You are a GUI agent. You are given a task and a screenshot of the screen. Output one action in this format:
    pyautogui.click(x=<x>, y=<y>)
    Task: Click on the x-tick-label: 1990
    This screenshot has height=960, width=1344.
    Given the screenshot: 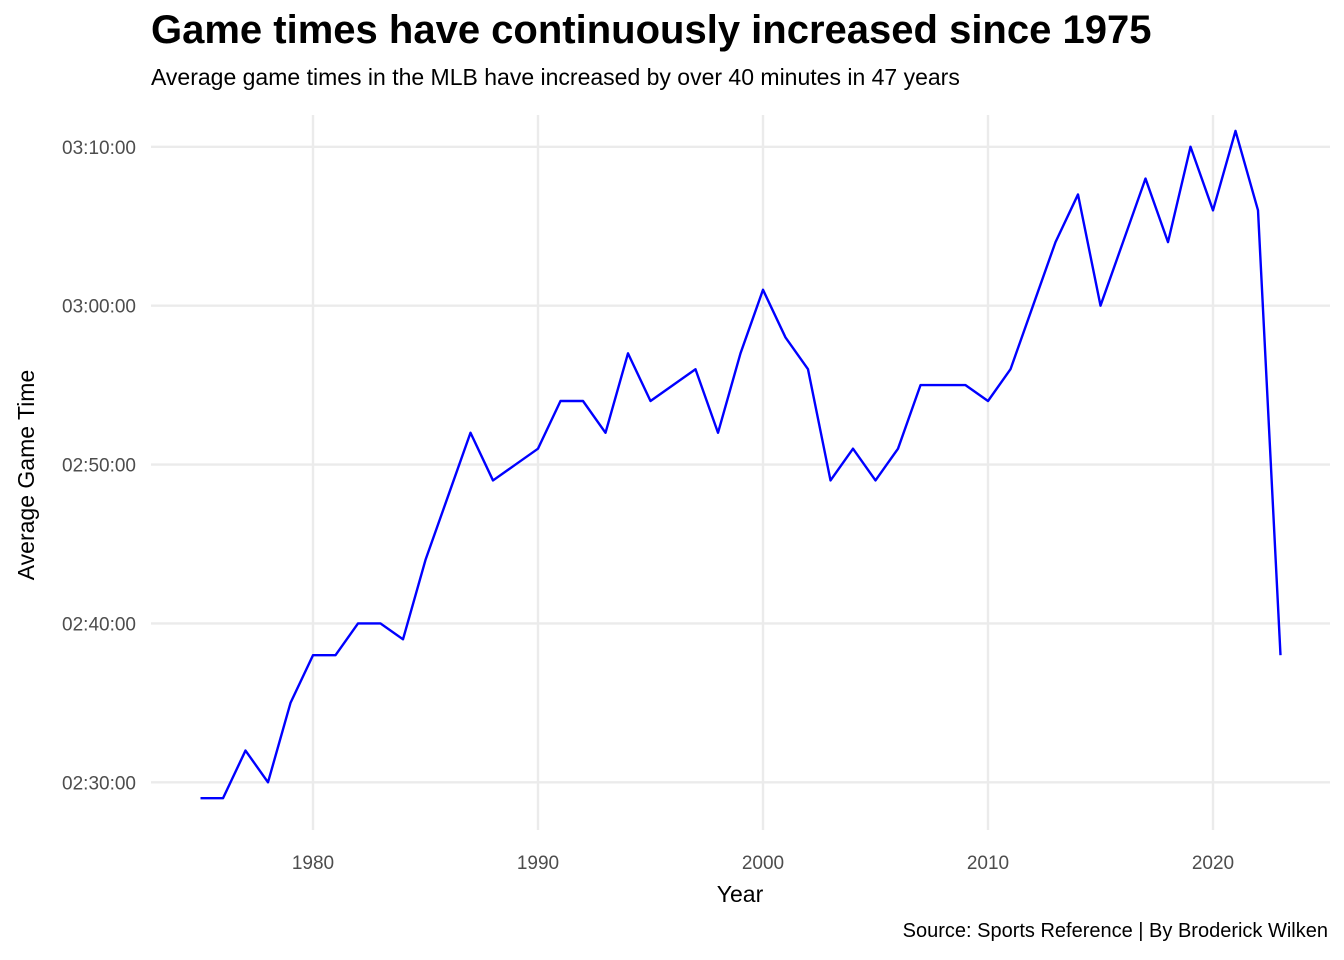 What is the action you would take?
    pyautogui.click(x=538, y=863)
    